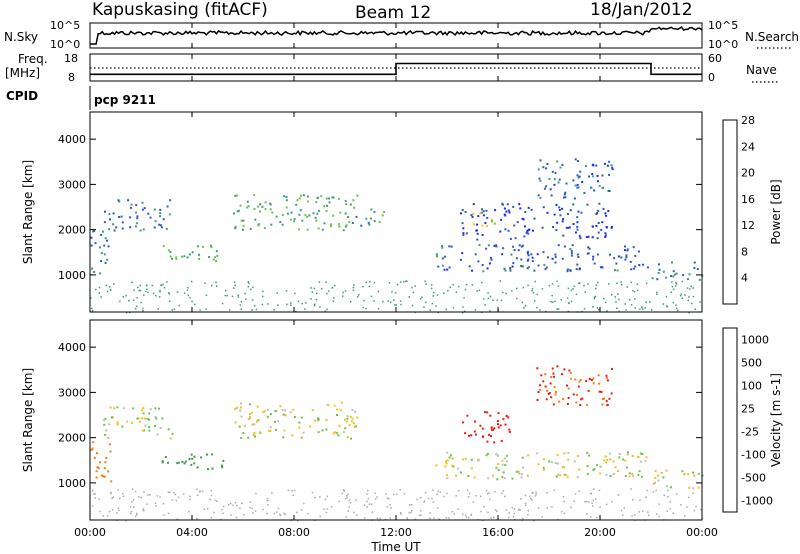 The image size is (800, 554). Describe the element at coordinates (711, 77) in the screenshot. I see `nave-tick-low: 0` at that location.